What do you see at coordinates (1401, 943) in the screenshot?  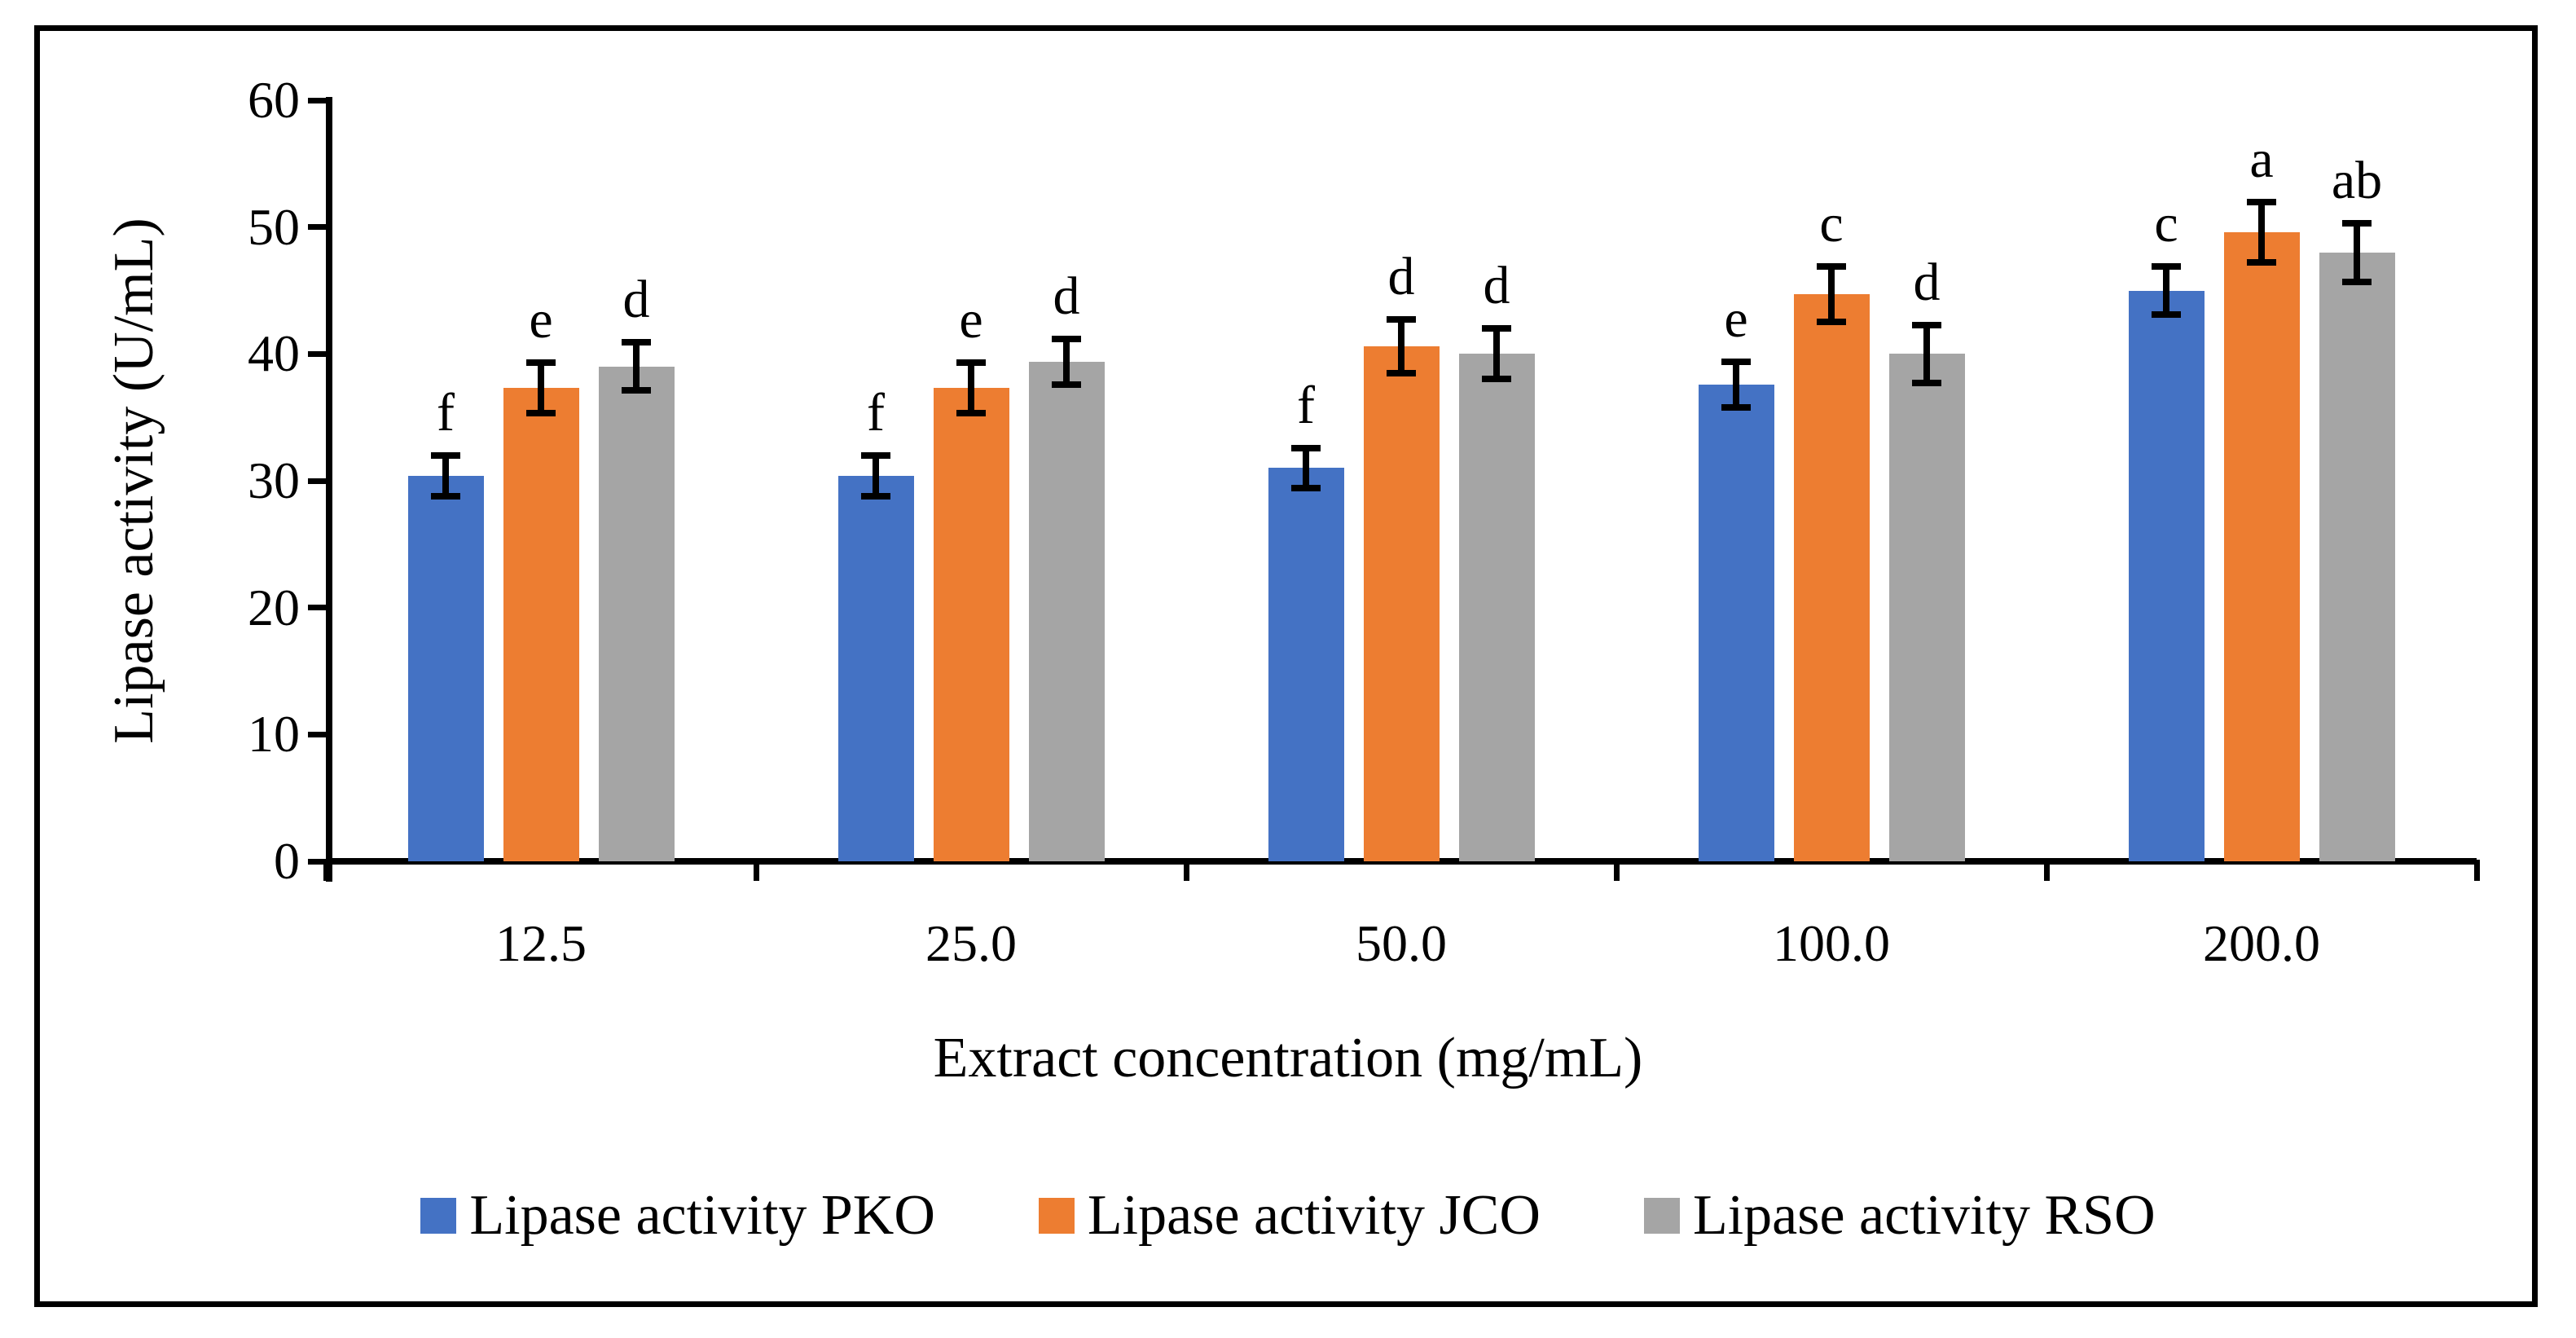 I see `x-category-label: 50.0` at bounding box center [1401, 943].